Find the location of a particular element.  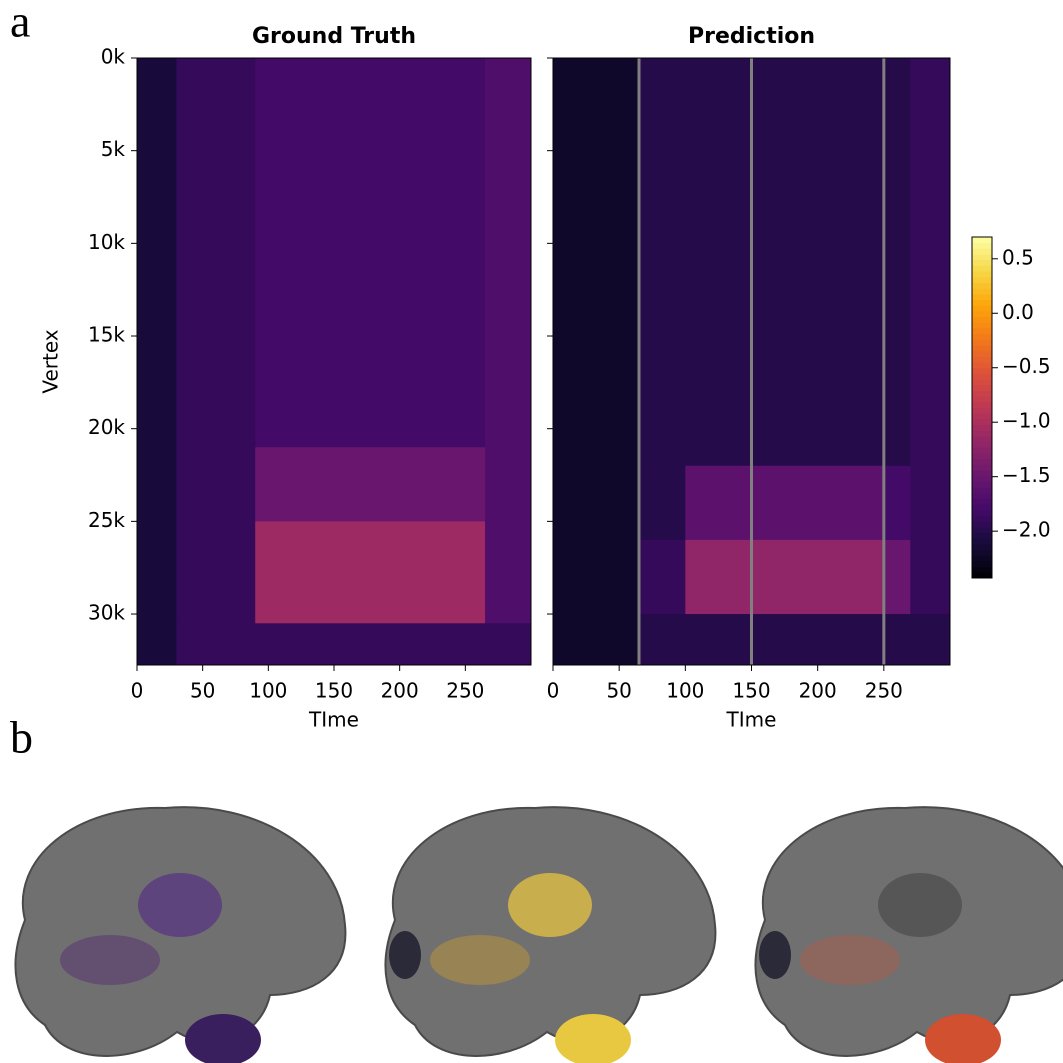

y-tick-label: 25k is located at coordinates (106, 520).